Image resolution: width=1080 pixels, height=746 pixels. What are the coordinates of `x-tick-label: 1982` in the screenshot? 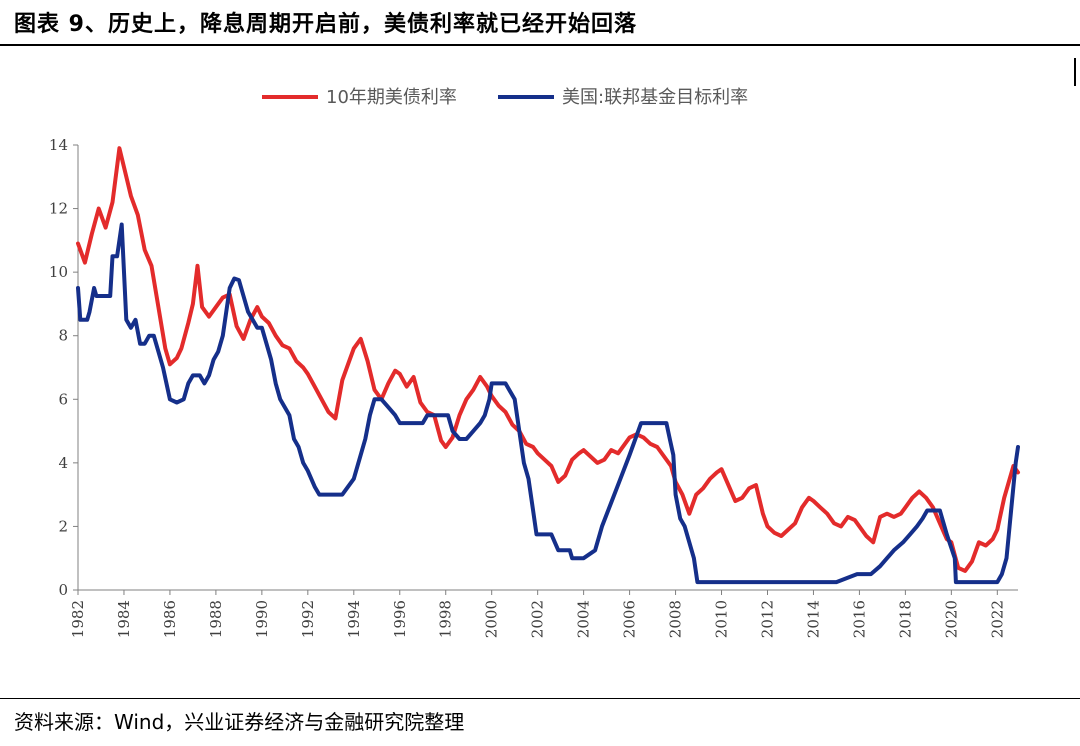 It's located at (78, 619).